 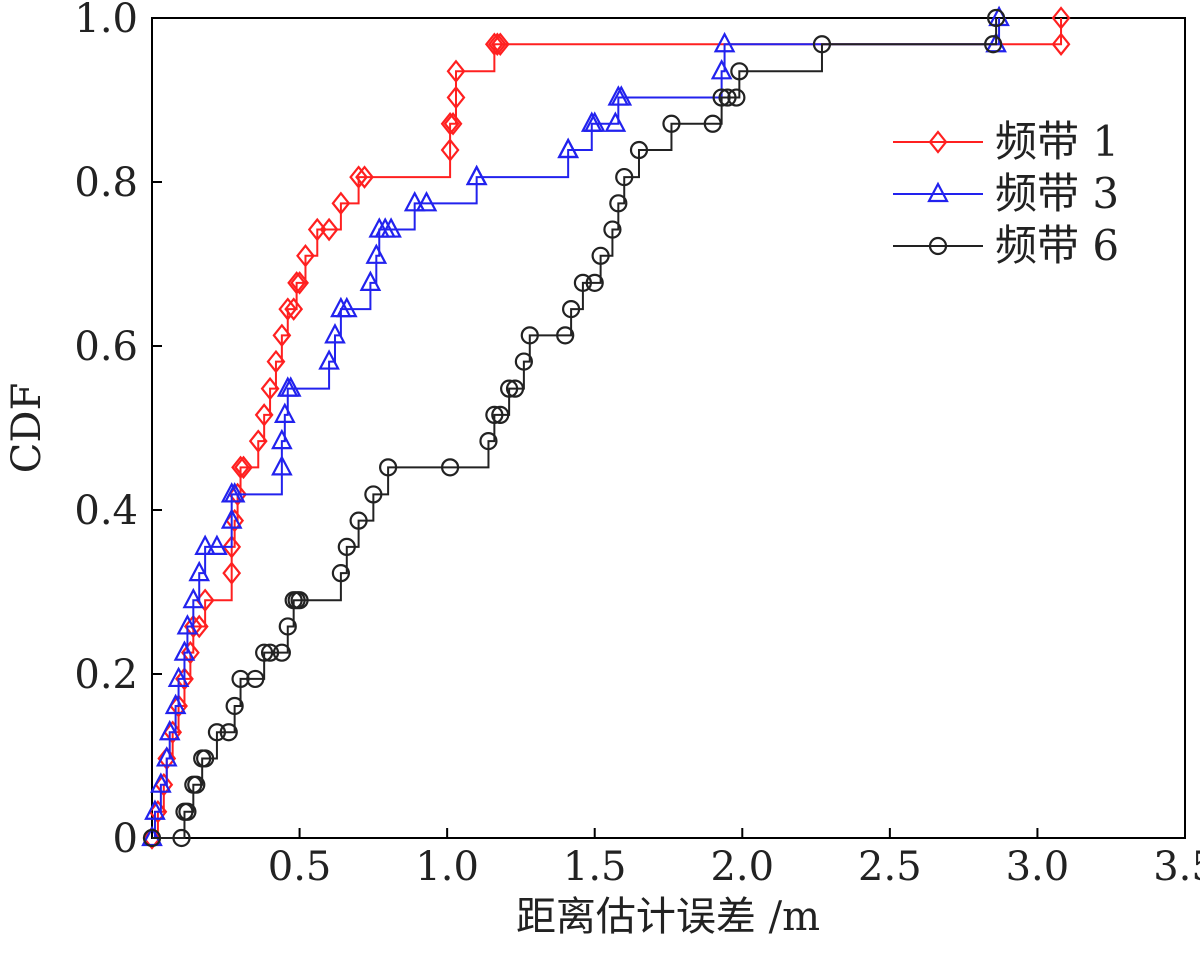 What do you see at coordinates (106, 347) in the screenshot?
I see `y-tick-label: 0.6` at bounding box center [106, 347].